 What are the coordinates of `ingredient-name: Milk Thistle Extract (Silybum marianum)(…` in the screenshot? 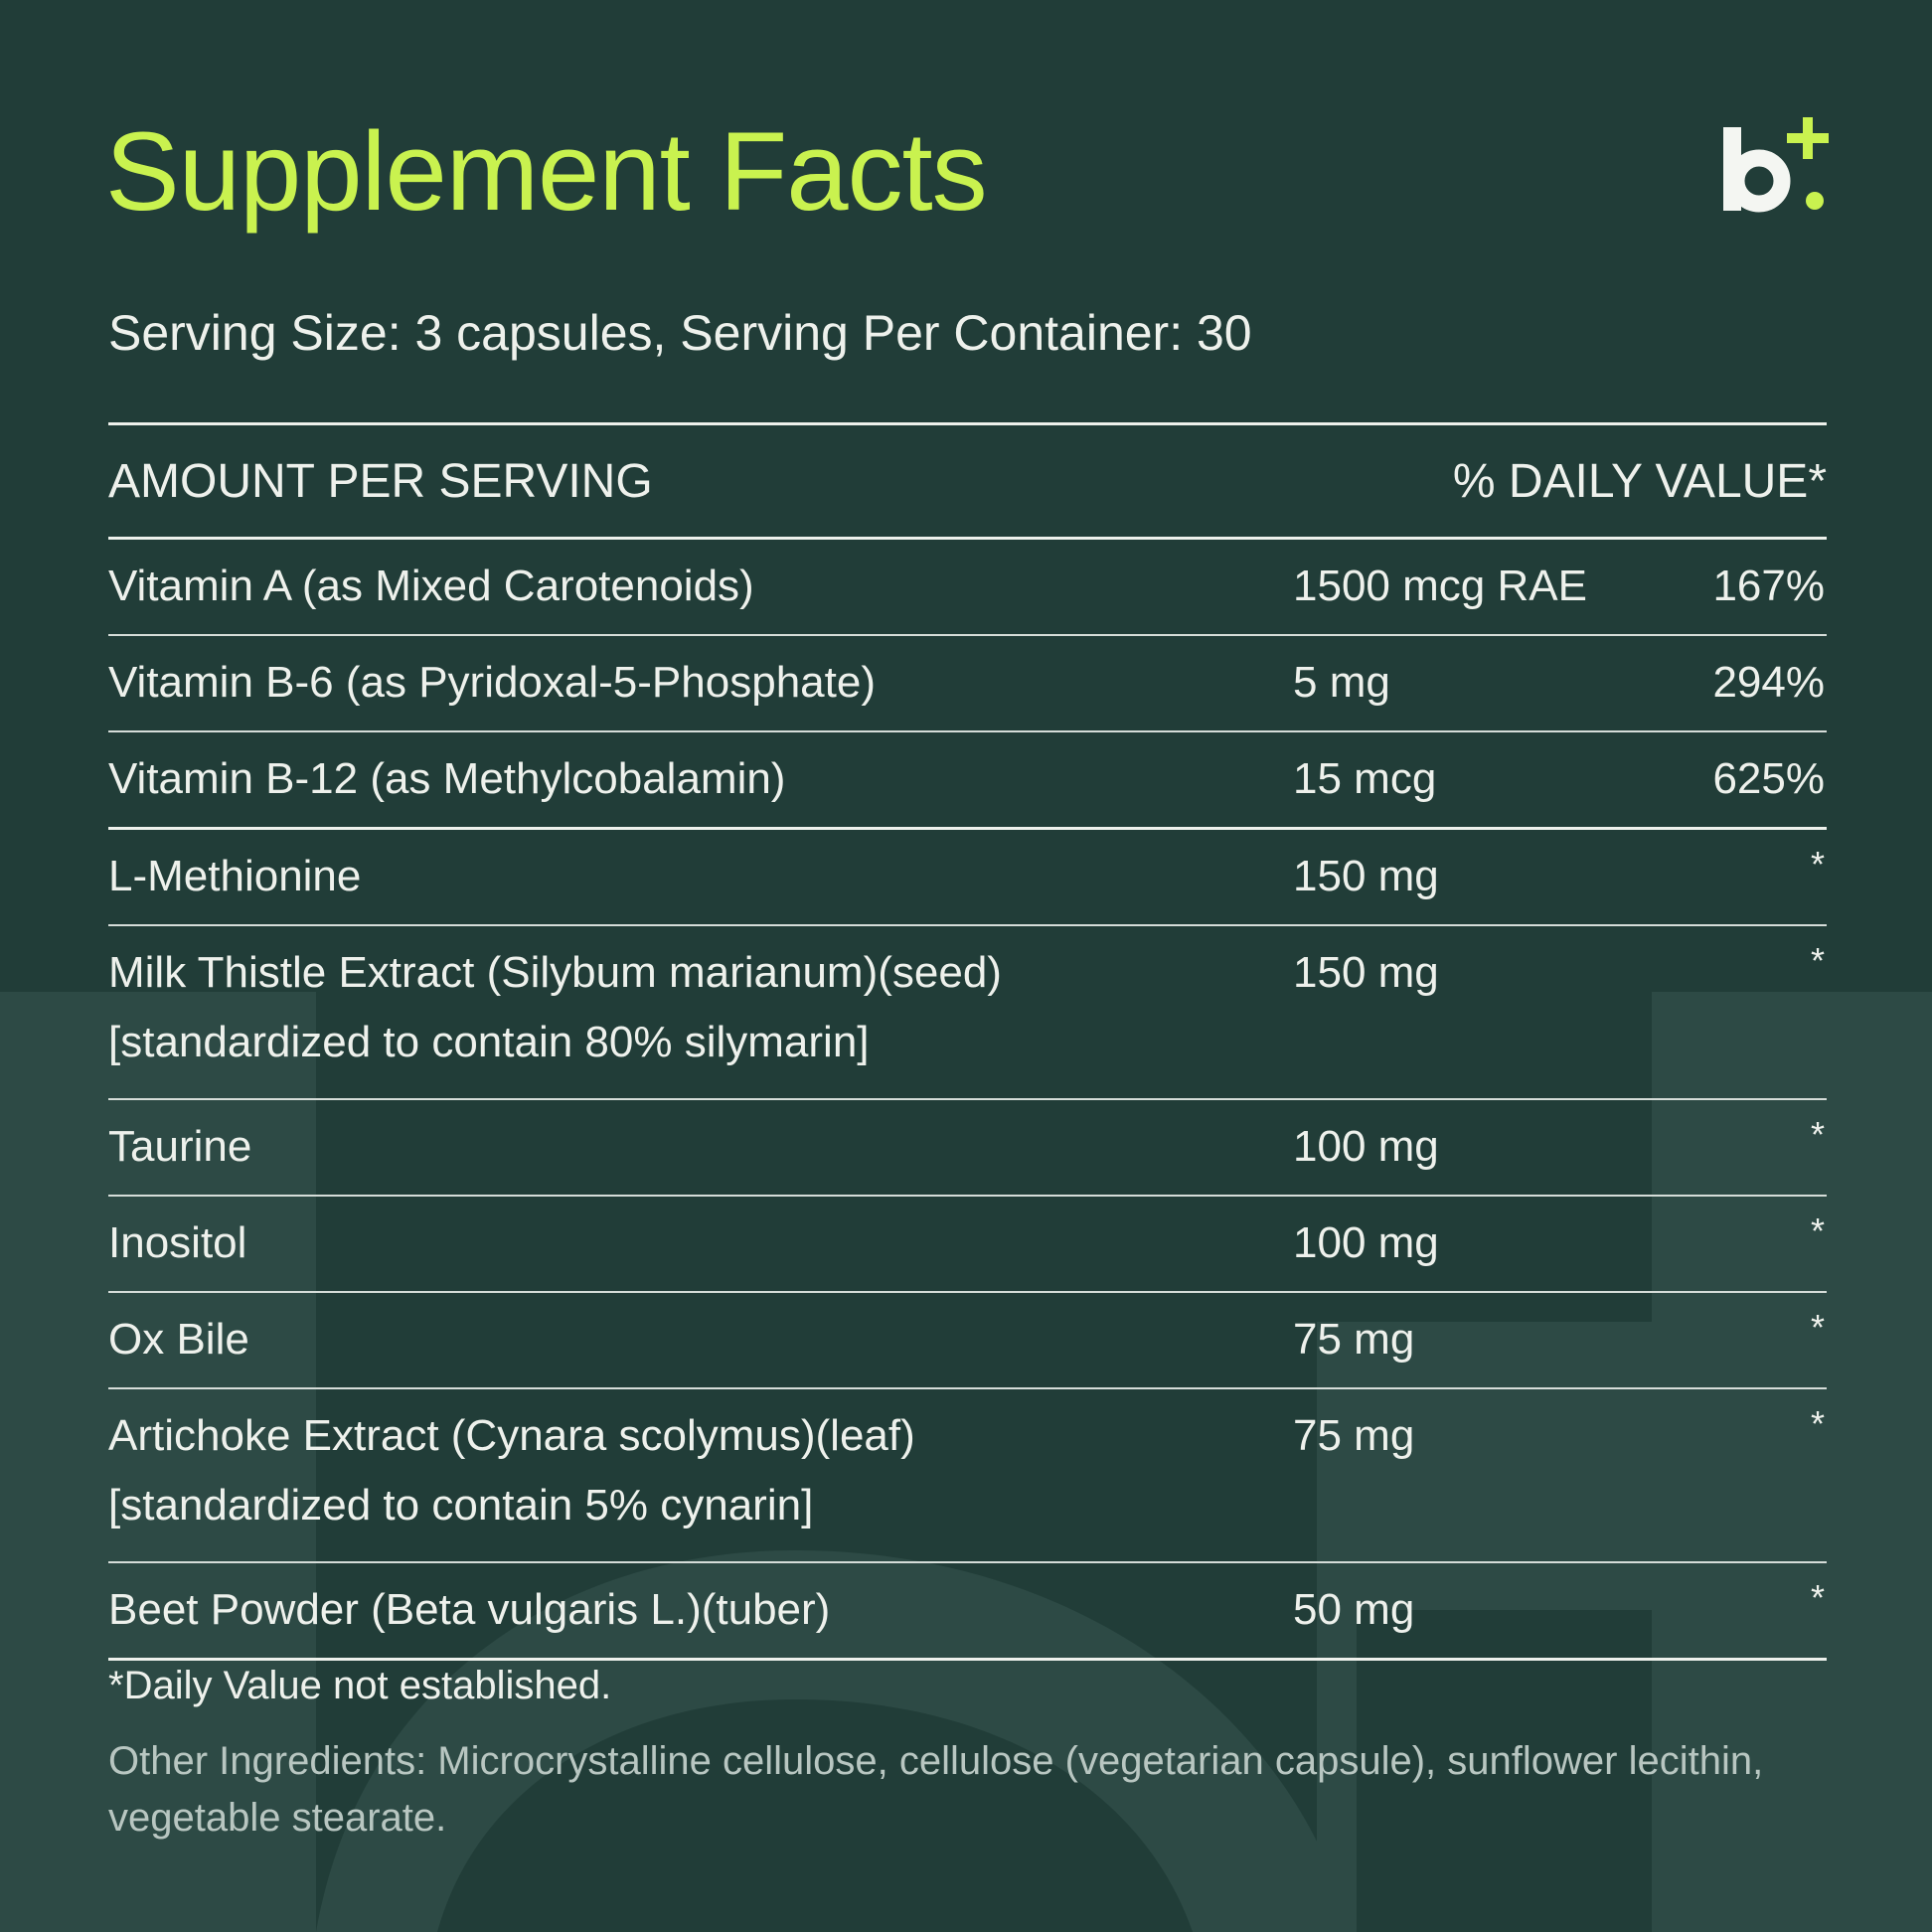 It's located at (555, 972).